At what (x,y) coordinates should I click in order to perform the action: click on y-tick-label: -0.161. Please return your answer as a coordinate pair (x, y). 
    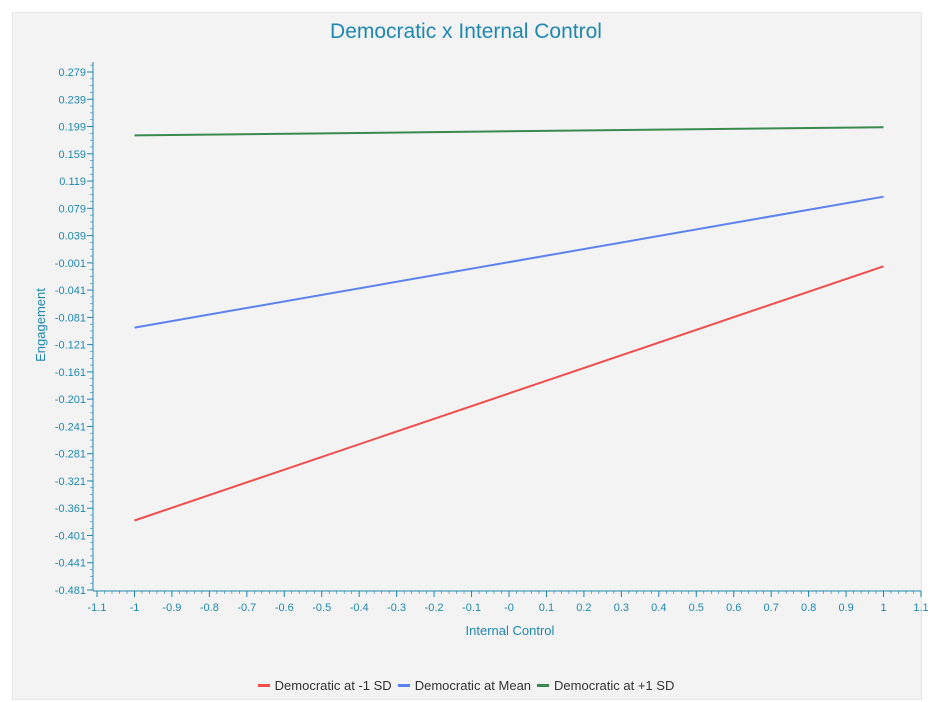
    Looking at the image, I should click on (70, 373).